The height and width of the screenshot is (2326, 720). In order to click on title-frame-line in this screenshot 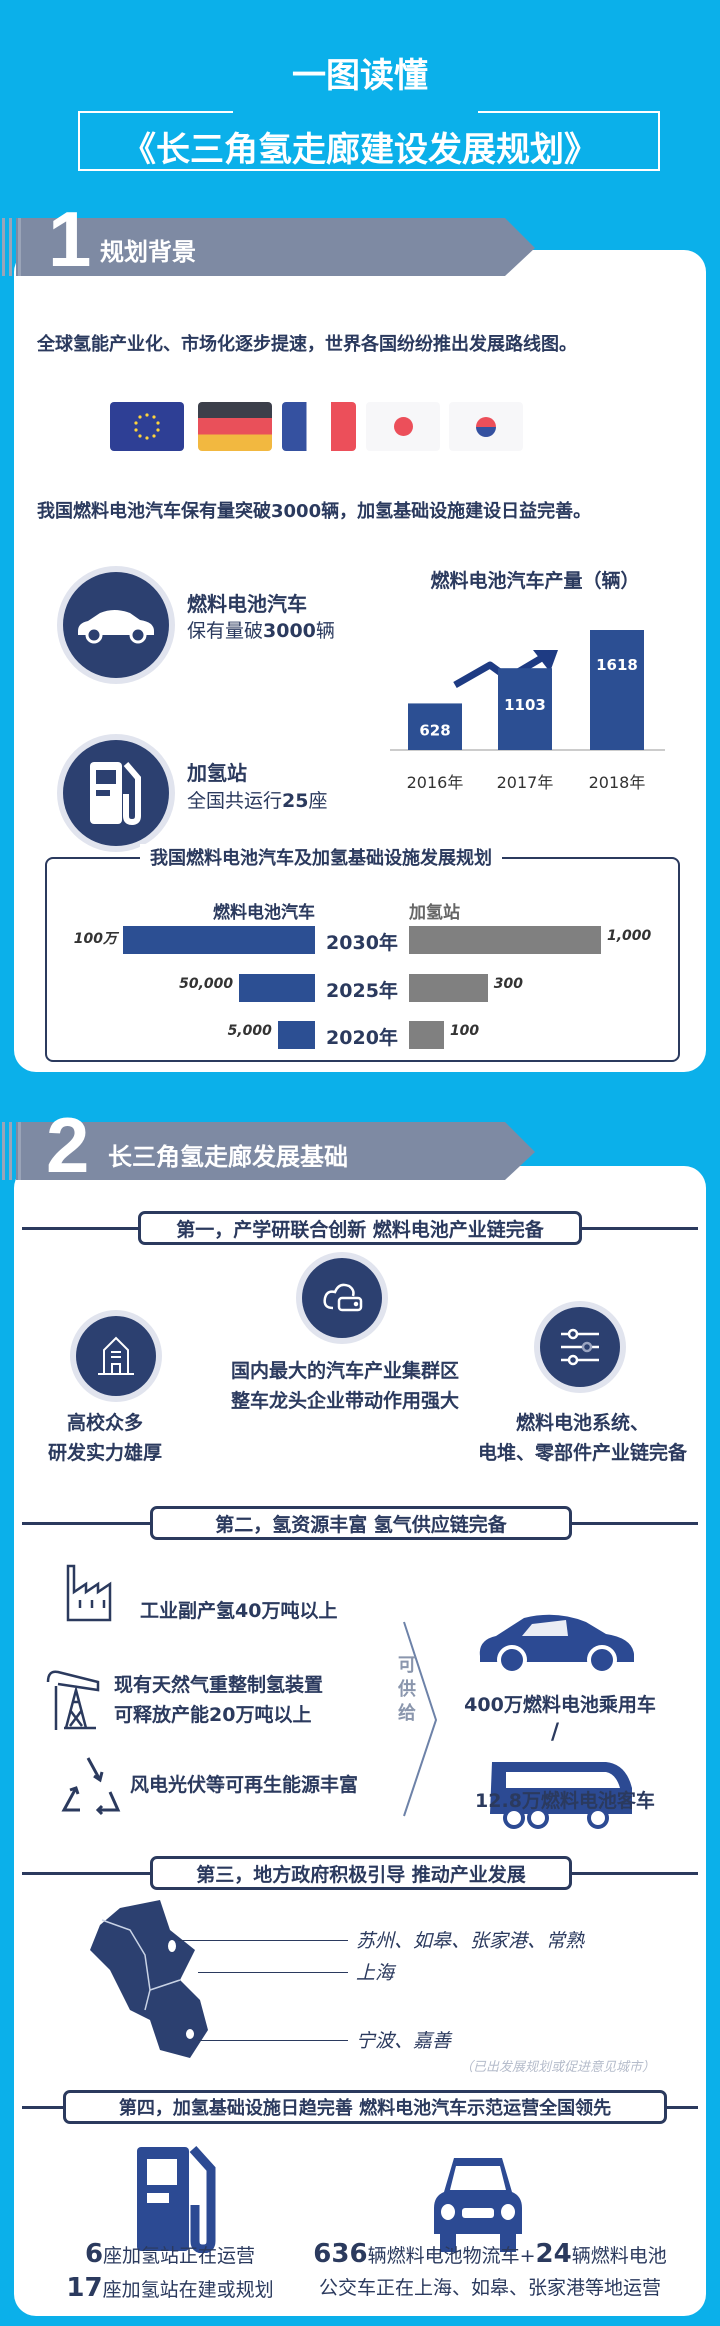, I will do `click(155, 112)`.